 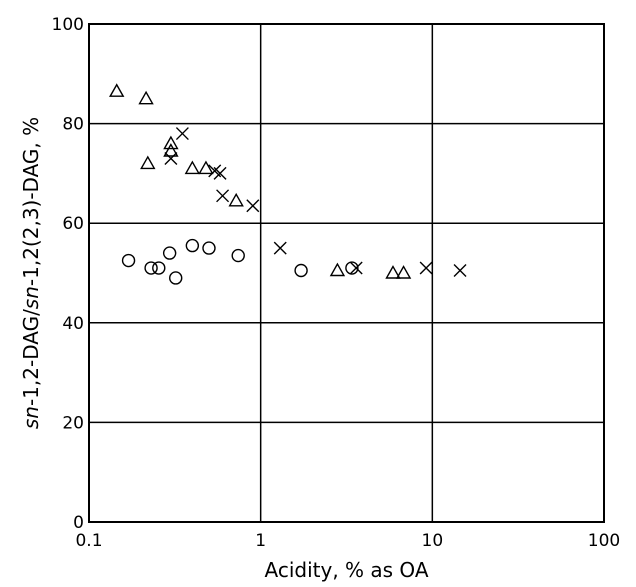 What do you see at coordinates (31, 201) in the screenshot?
I see `y-axis-label-part: -1,2(2,3)-DAG, %` at bounding box center [31, 201].